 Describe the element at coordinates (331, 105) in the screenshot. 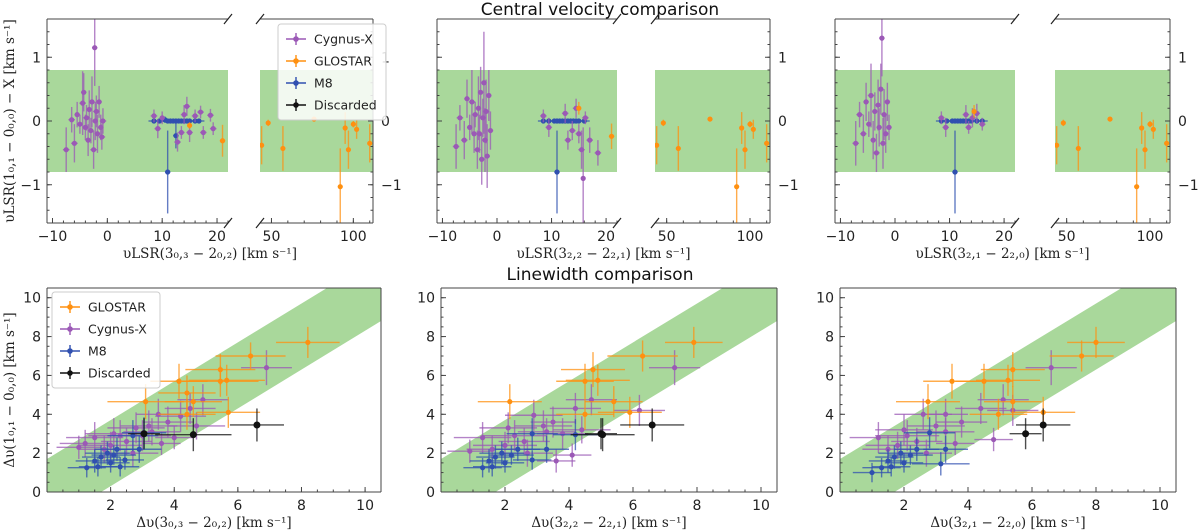

I see `legend-entry-discarded: Discarded` at that location.